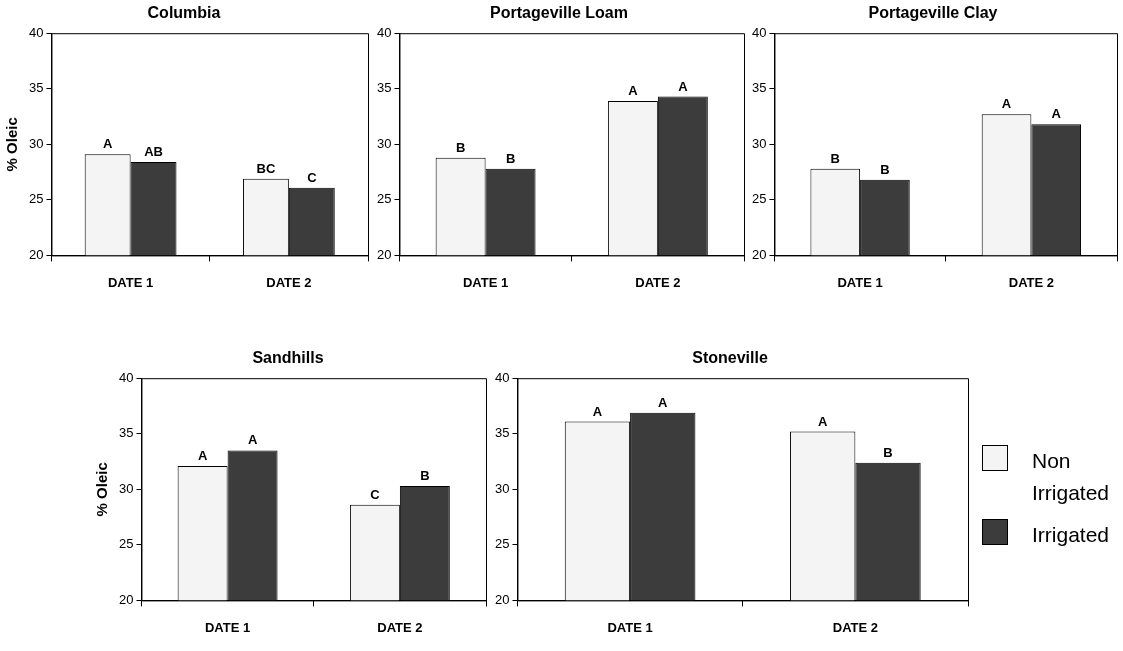 The height and width of the screenshot is (651, 1123). Describe the element at coordinates (266, 168) in the screenshot. I see `data-label: BC` at that location.